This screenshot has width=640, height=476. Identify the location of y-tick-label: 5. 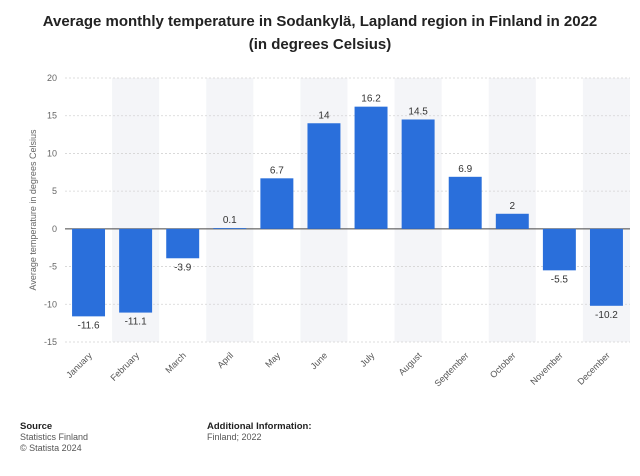
(54, 191).